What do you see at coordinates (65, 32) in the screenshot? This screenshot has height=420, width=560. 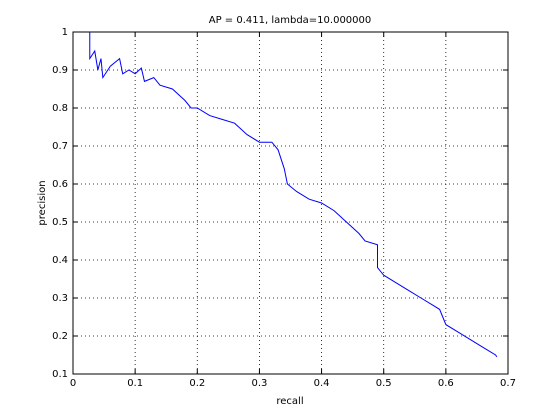 I see `y-tick-label: 1` at bounding box center [65, 32].